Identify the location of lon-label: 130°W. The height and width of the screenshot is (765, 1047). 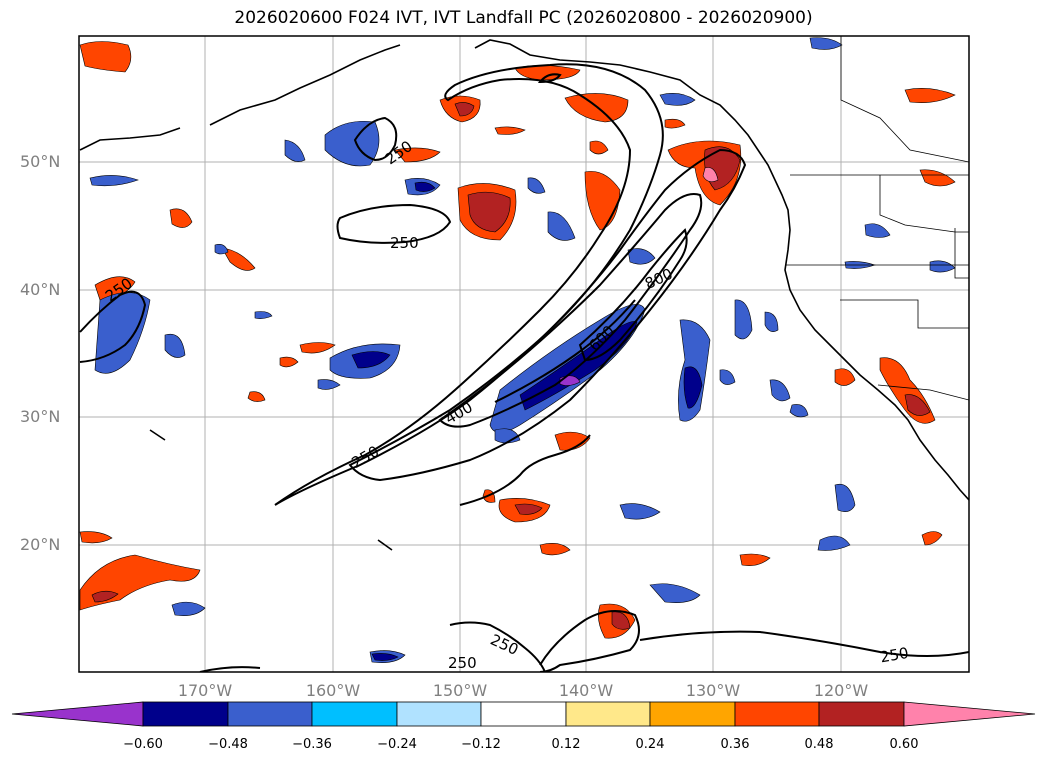
(713, 690).